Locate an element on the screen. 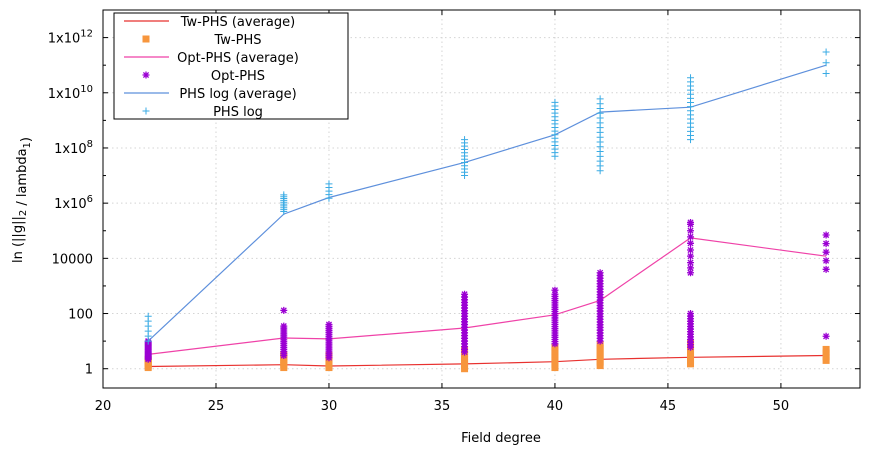 The width and height of the screenshot is (889, 449). legend-label: Opt-PHS is located at coordinates (238, 76).